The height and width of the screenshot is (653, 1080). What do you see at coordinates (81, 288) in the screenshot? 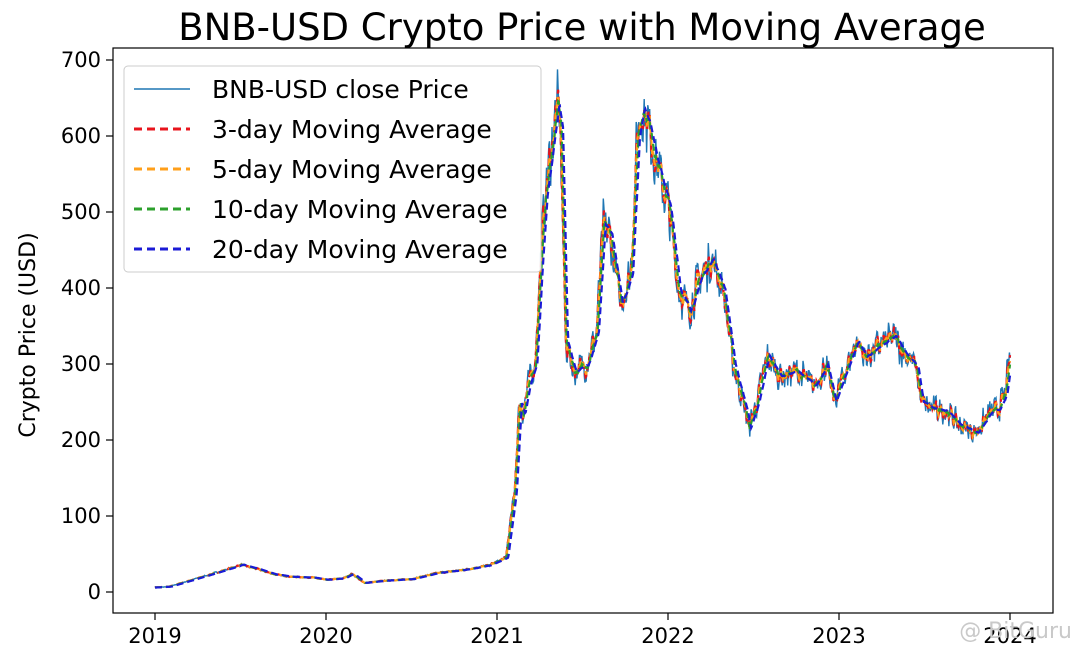
I see `y-tick-label: 400` at bounding box center [81, 288].